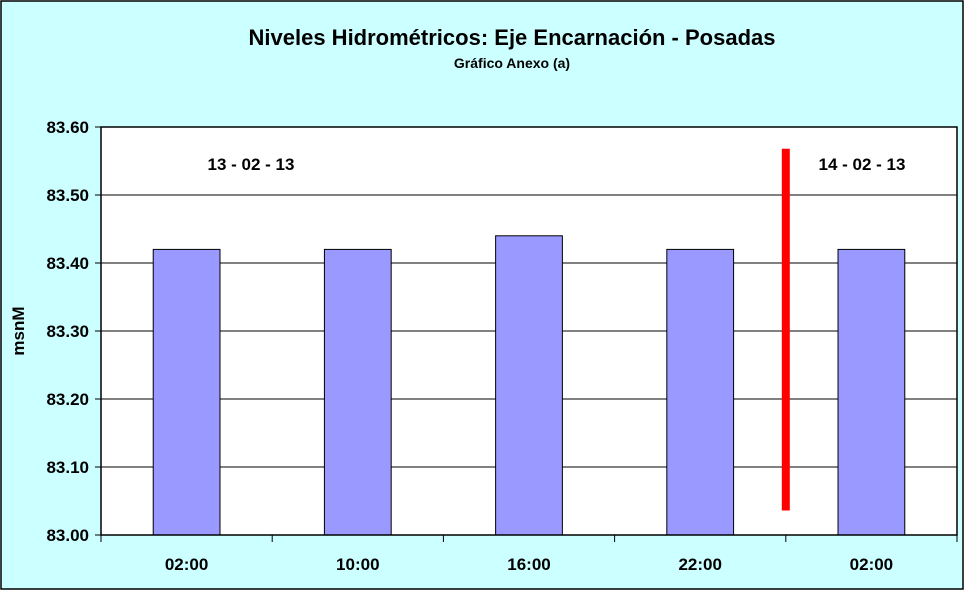 The image size is (969, 594). Describe the element at coordinates (67, 467) in the screenshot. I see `y-tick-label: 83.10` at that location.